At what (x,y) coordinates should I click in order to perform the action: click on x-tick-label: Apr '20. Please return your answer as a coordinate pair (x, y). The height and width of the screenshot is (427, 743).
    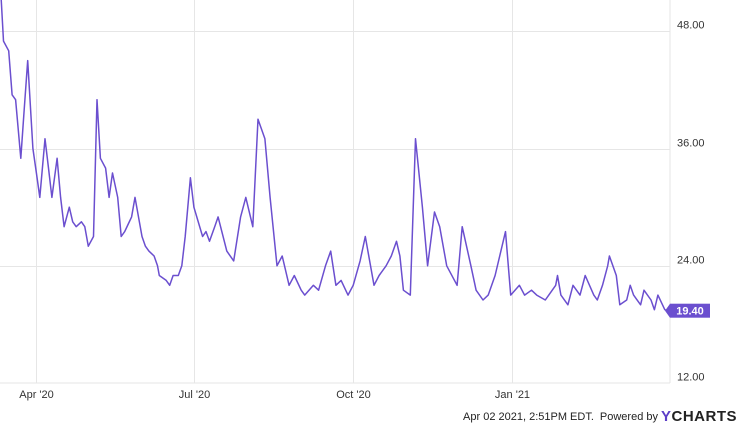
    Looking at the image, I should click on (36, 395).